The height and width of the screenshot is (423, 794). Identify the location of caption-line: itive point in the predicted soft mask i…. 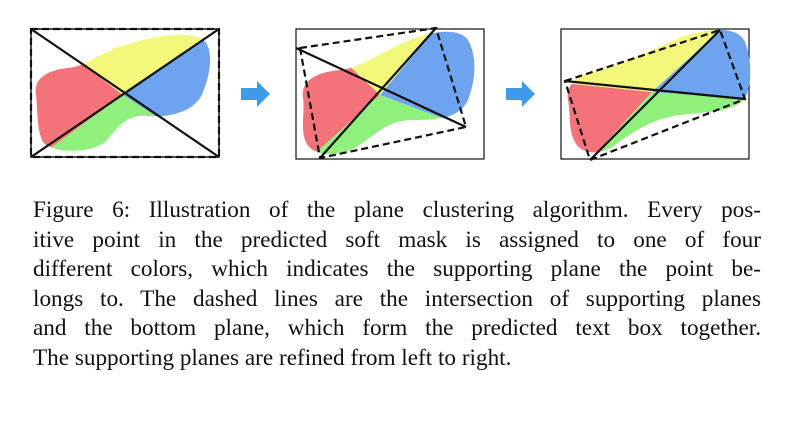
(397, 239).